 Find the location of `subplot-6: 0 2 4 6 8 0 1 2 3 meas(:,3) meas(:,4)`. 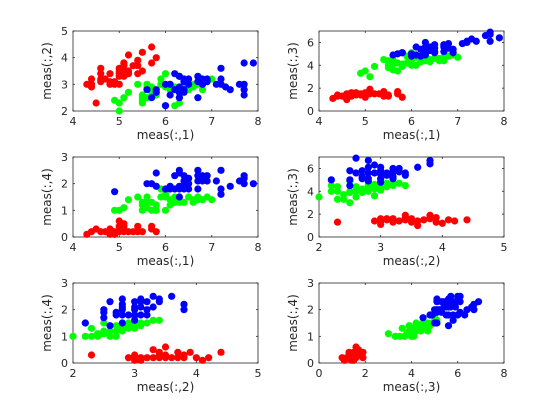

subplot-6: 0 2 4 6 8 0 1 2 3 meas(:,3) meas(:,4) is located at coordinates (397, 335).